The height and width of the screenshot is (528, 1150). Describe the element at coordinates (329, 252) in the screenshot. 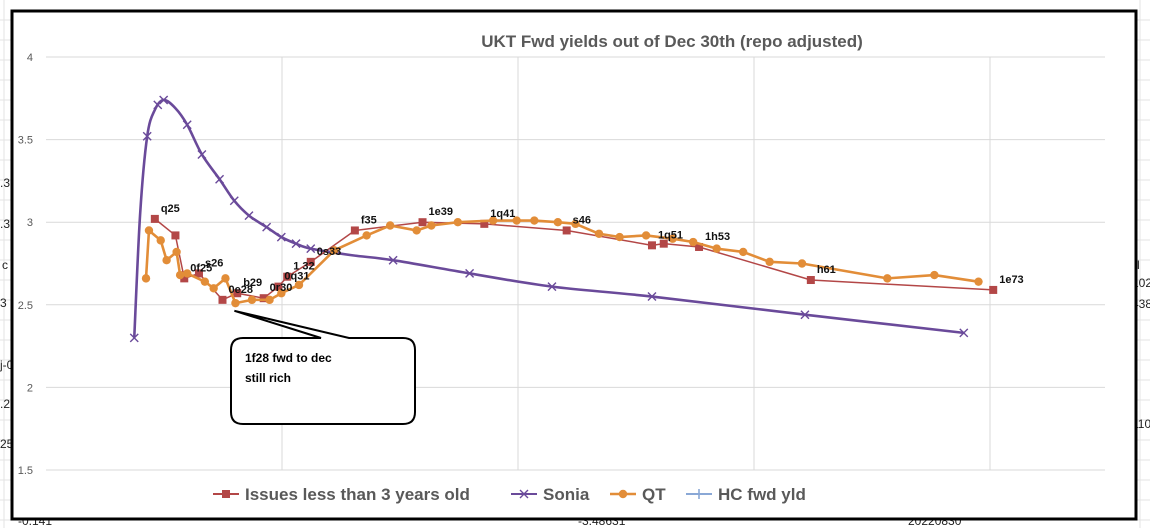

I see `point-label: 0s33` at that location.